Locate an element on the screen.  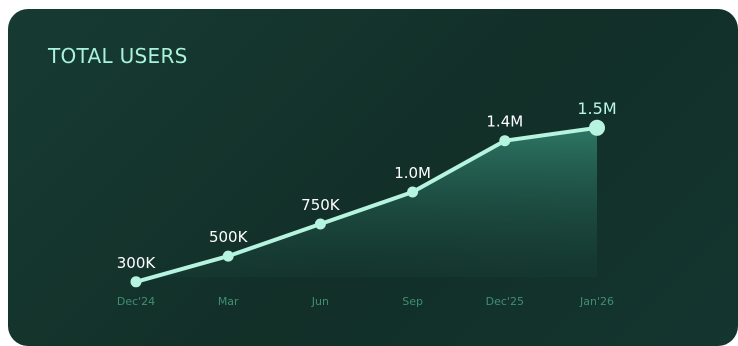
data-label: 1.4M is located at coordinates (504, 122).